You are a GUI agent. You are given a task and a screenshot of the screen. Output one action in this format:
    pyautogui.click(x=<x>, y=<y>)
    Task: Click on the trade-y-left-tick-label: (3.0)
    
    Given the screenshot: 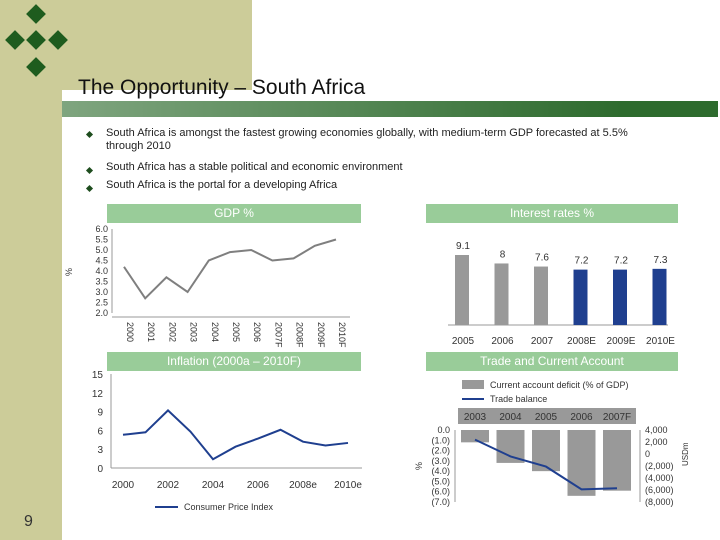 What is the action you would take?
    pyautogui.click(x=440, y=461)
    